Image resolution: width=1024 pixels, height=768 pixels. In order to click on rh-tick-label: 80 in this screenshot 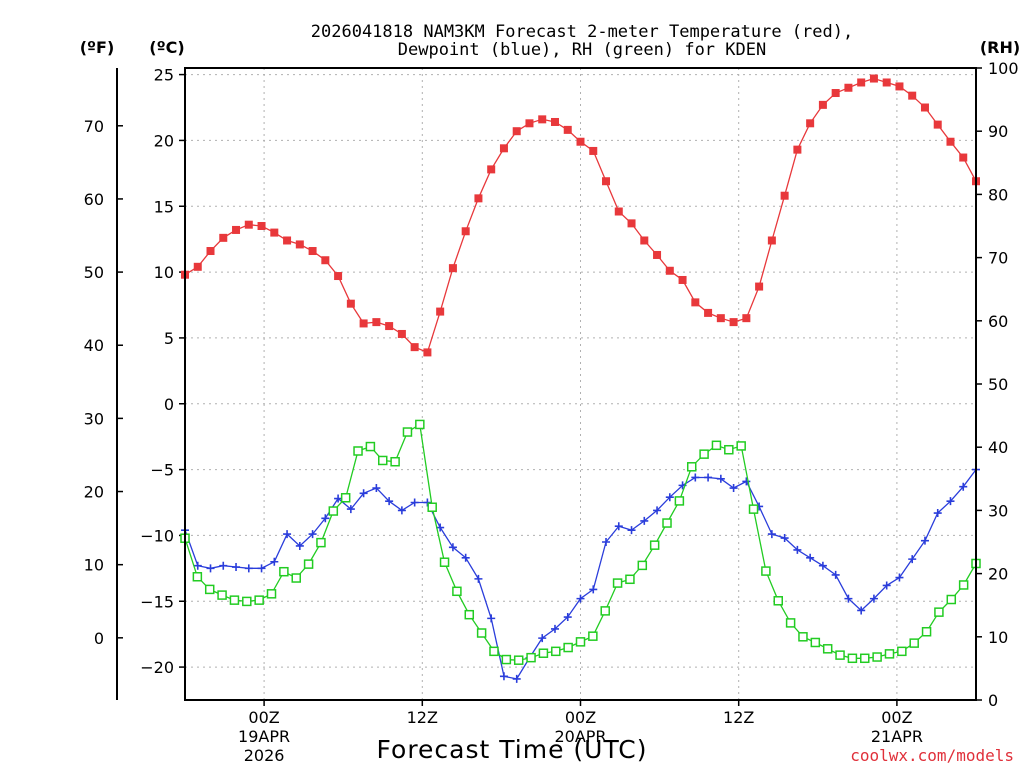, I will do `click(998, 194)`.